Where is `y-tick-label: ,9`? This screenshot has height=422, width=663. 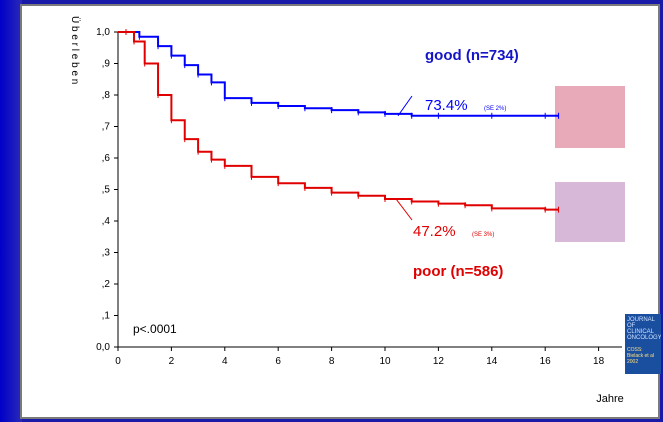
y-tick-label: ,9 is located at coordinates (106, 64).